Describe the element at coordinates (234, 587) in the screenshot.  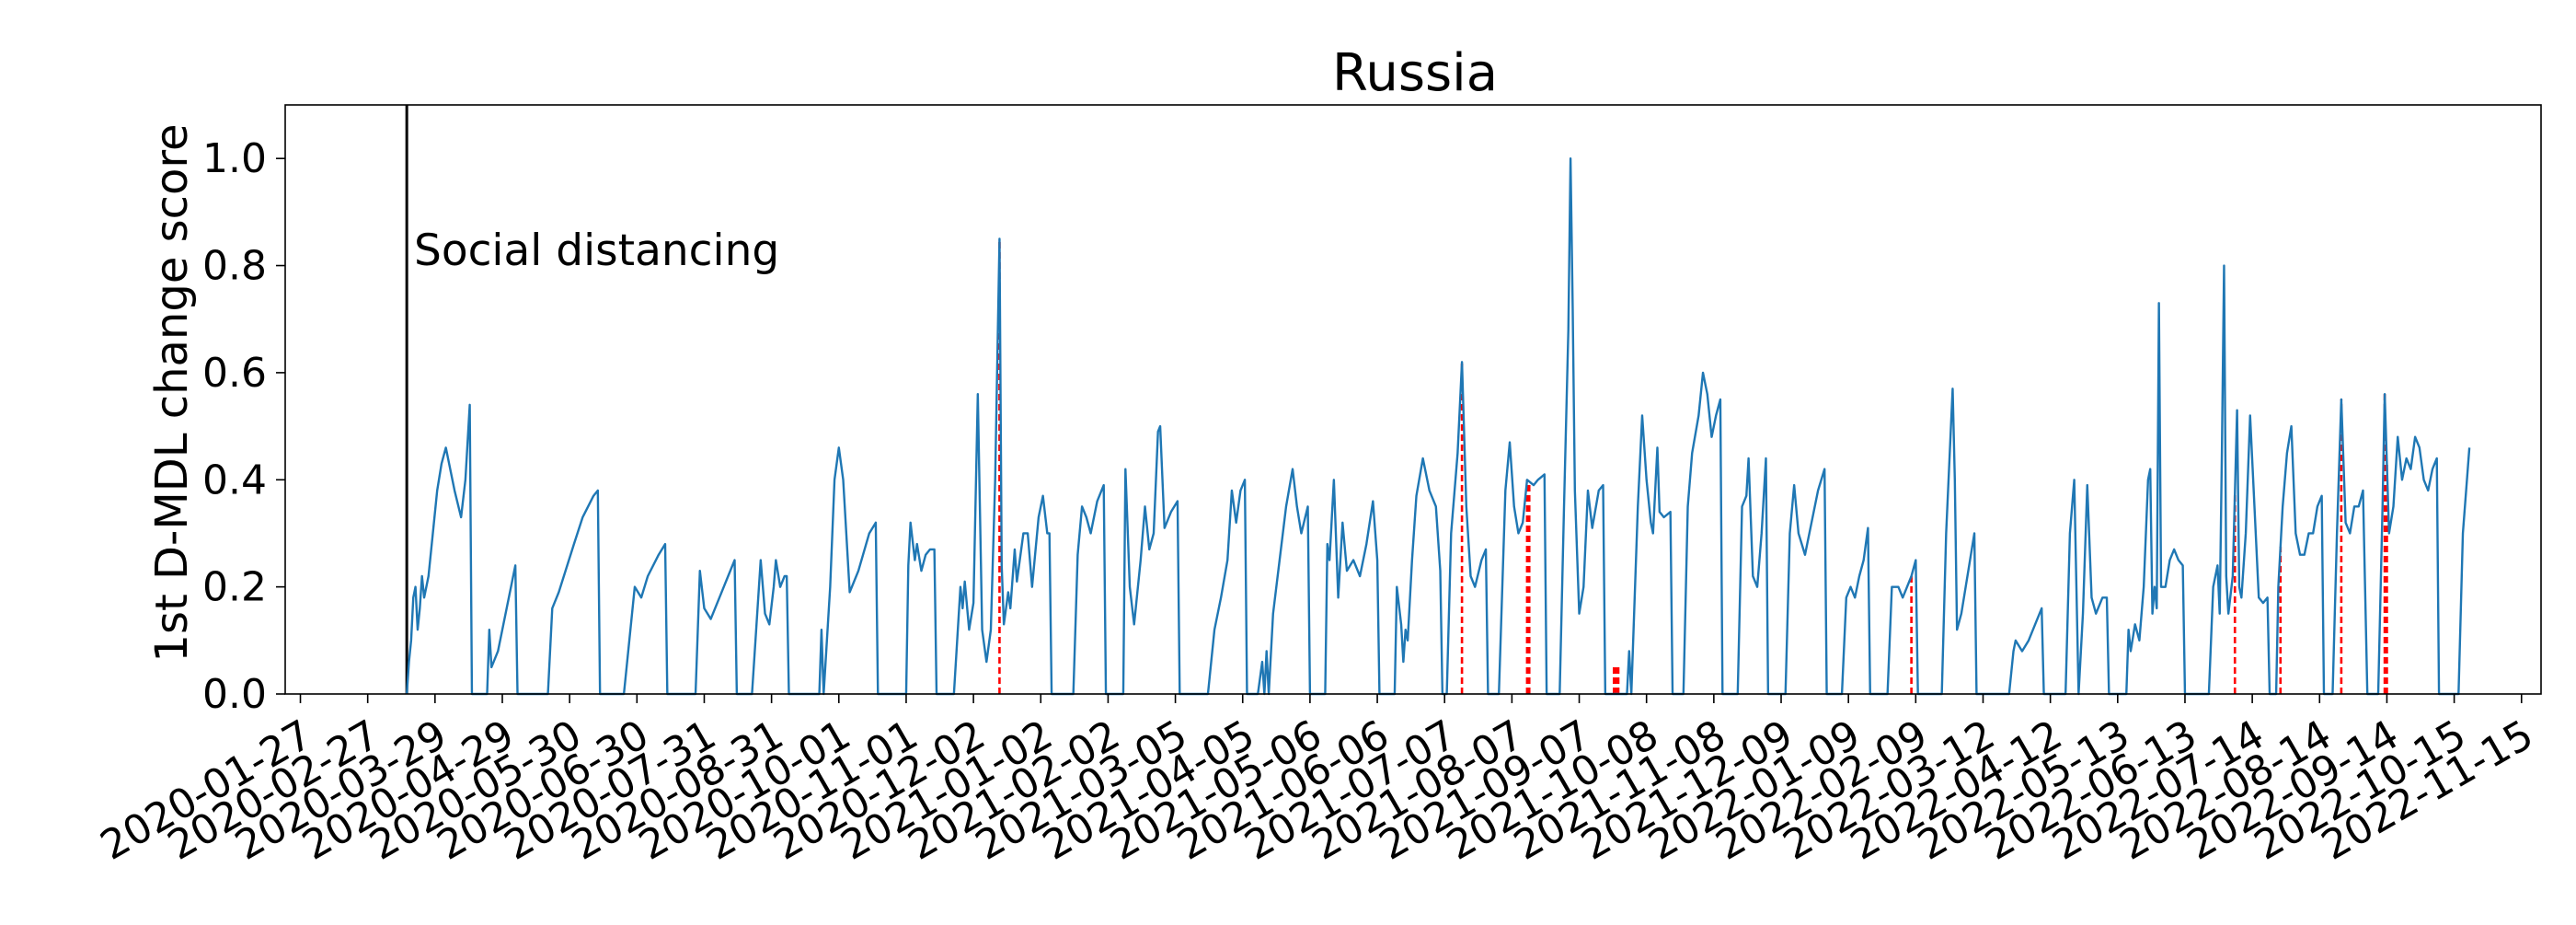
I see `y-tick-label: 0.2` at that location.